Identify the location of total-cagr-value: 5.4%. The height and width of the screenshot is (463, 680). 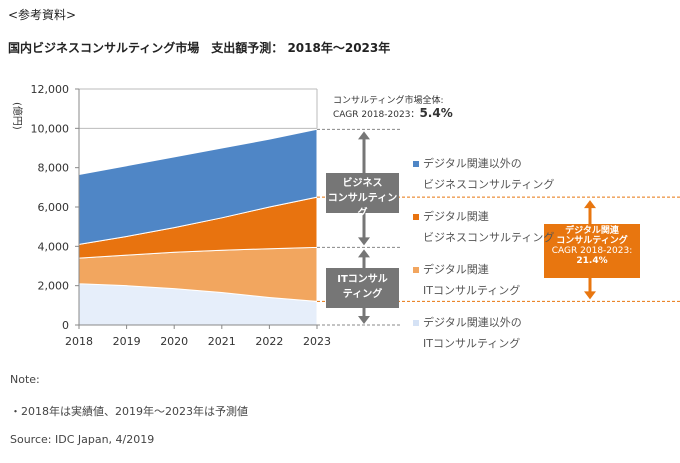
(436, 113).